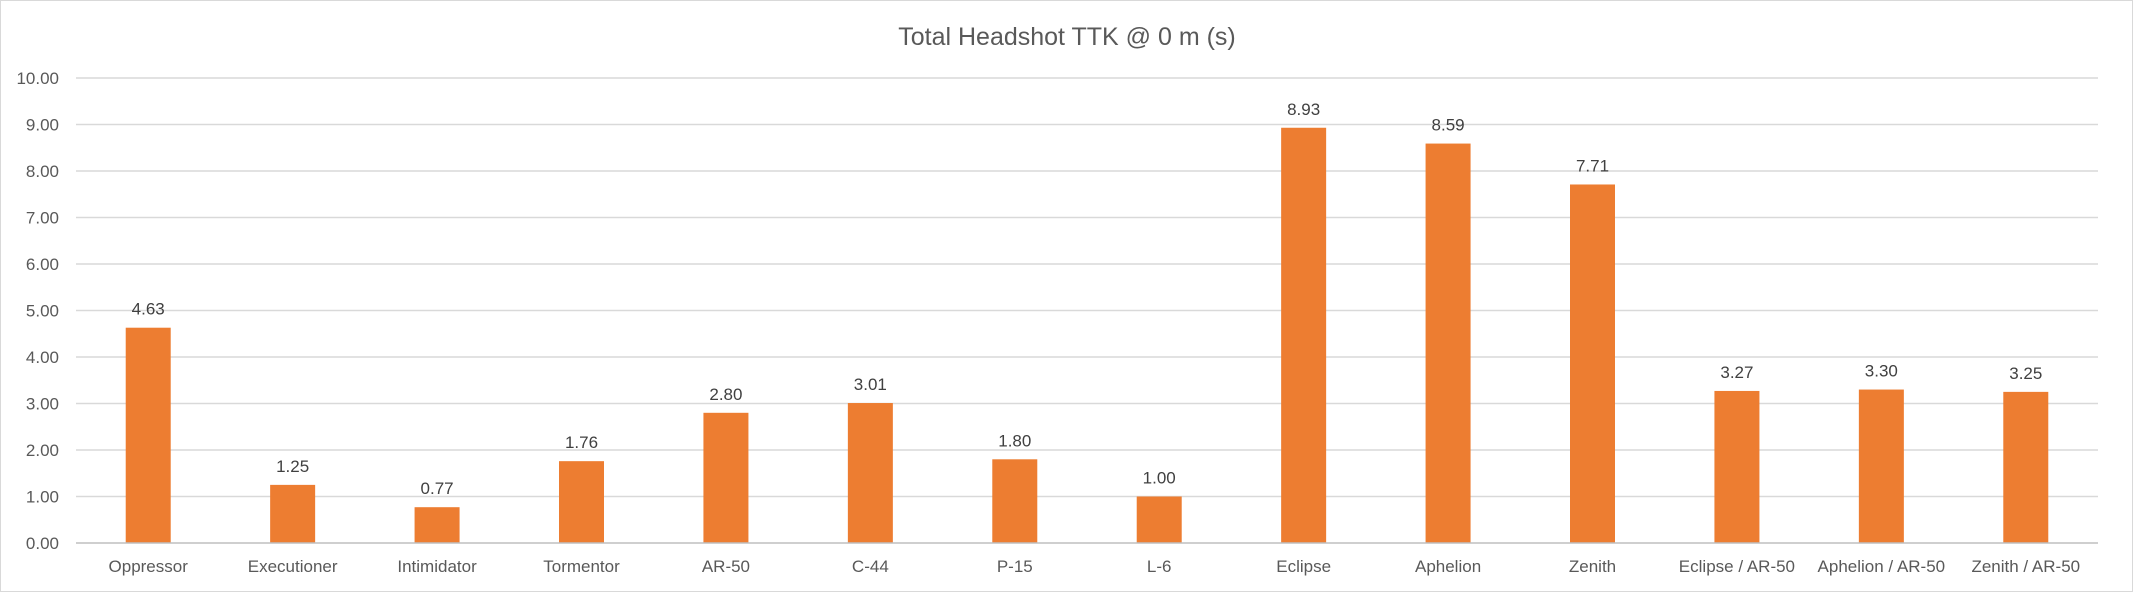 This screenshot has height=593, width=2133. Describe the element at coordinates (1159, 478) in the screenshot. I see `data-label: 1.00` at that location.